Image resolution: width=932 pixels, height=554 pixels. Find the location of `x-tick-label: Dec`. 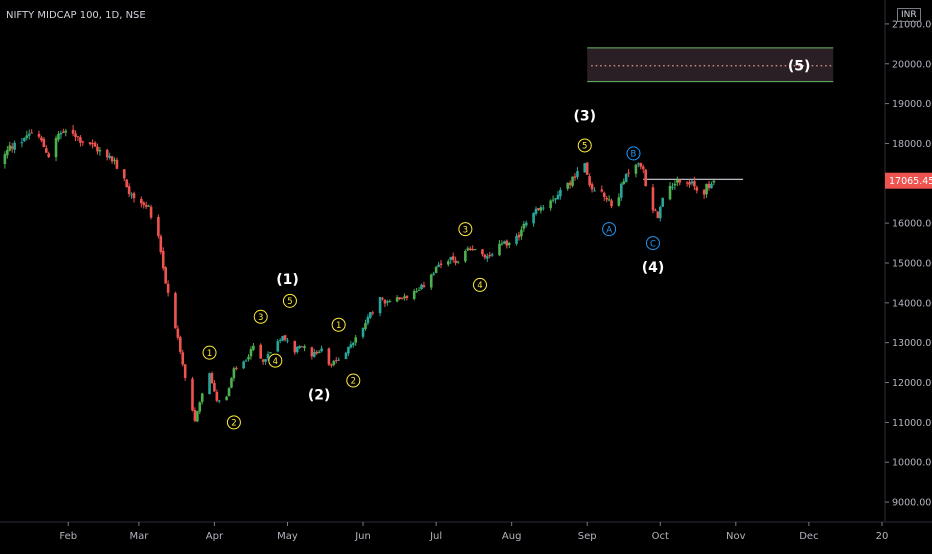

x-tick-label: Dec is located at coordinates (808, 536).